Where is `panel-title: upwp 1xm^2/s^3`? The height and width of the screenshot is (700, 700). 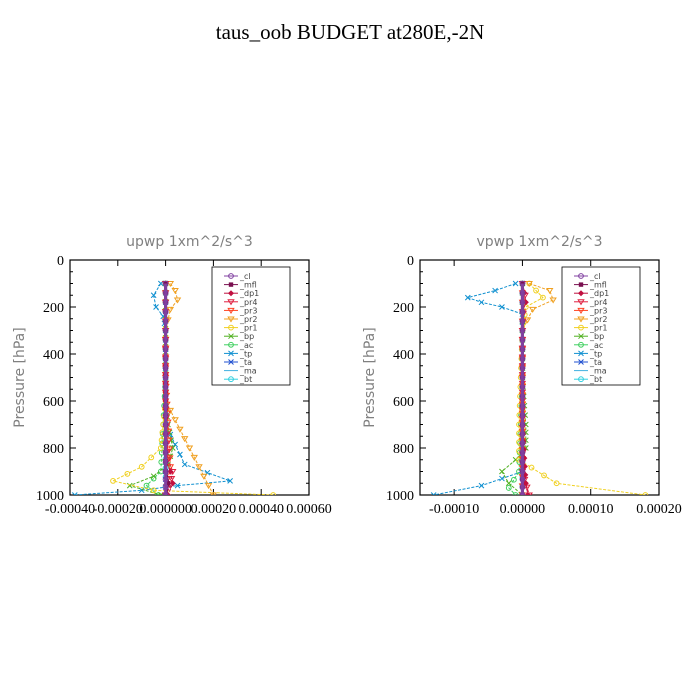
panel-title: upwp 1xm^2/s^3 is located at coordinates (189, 242).